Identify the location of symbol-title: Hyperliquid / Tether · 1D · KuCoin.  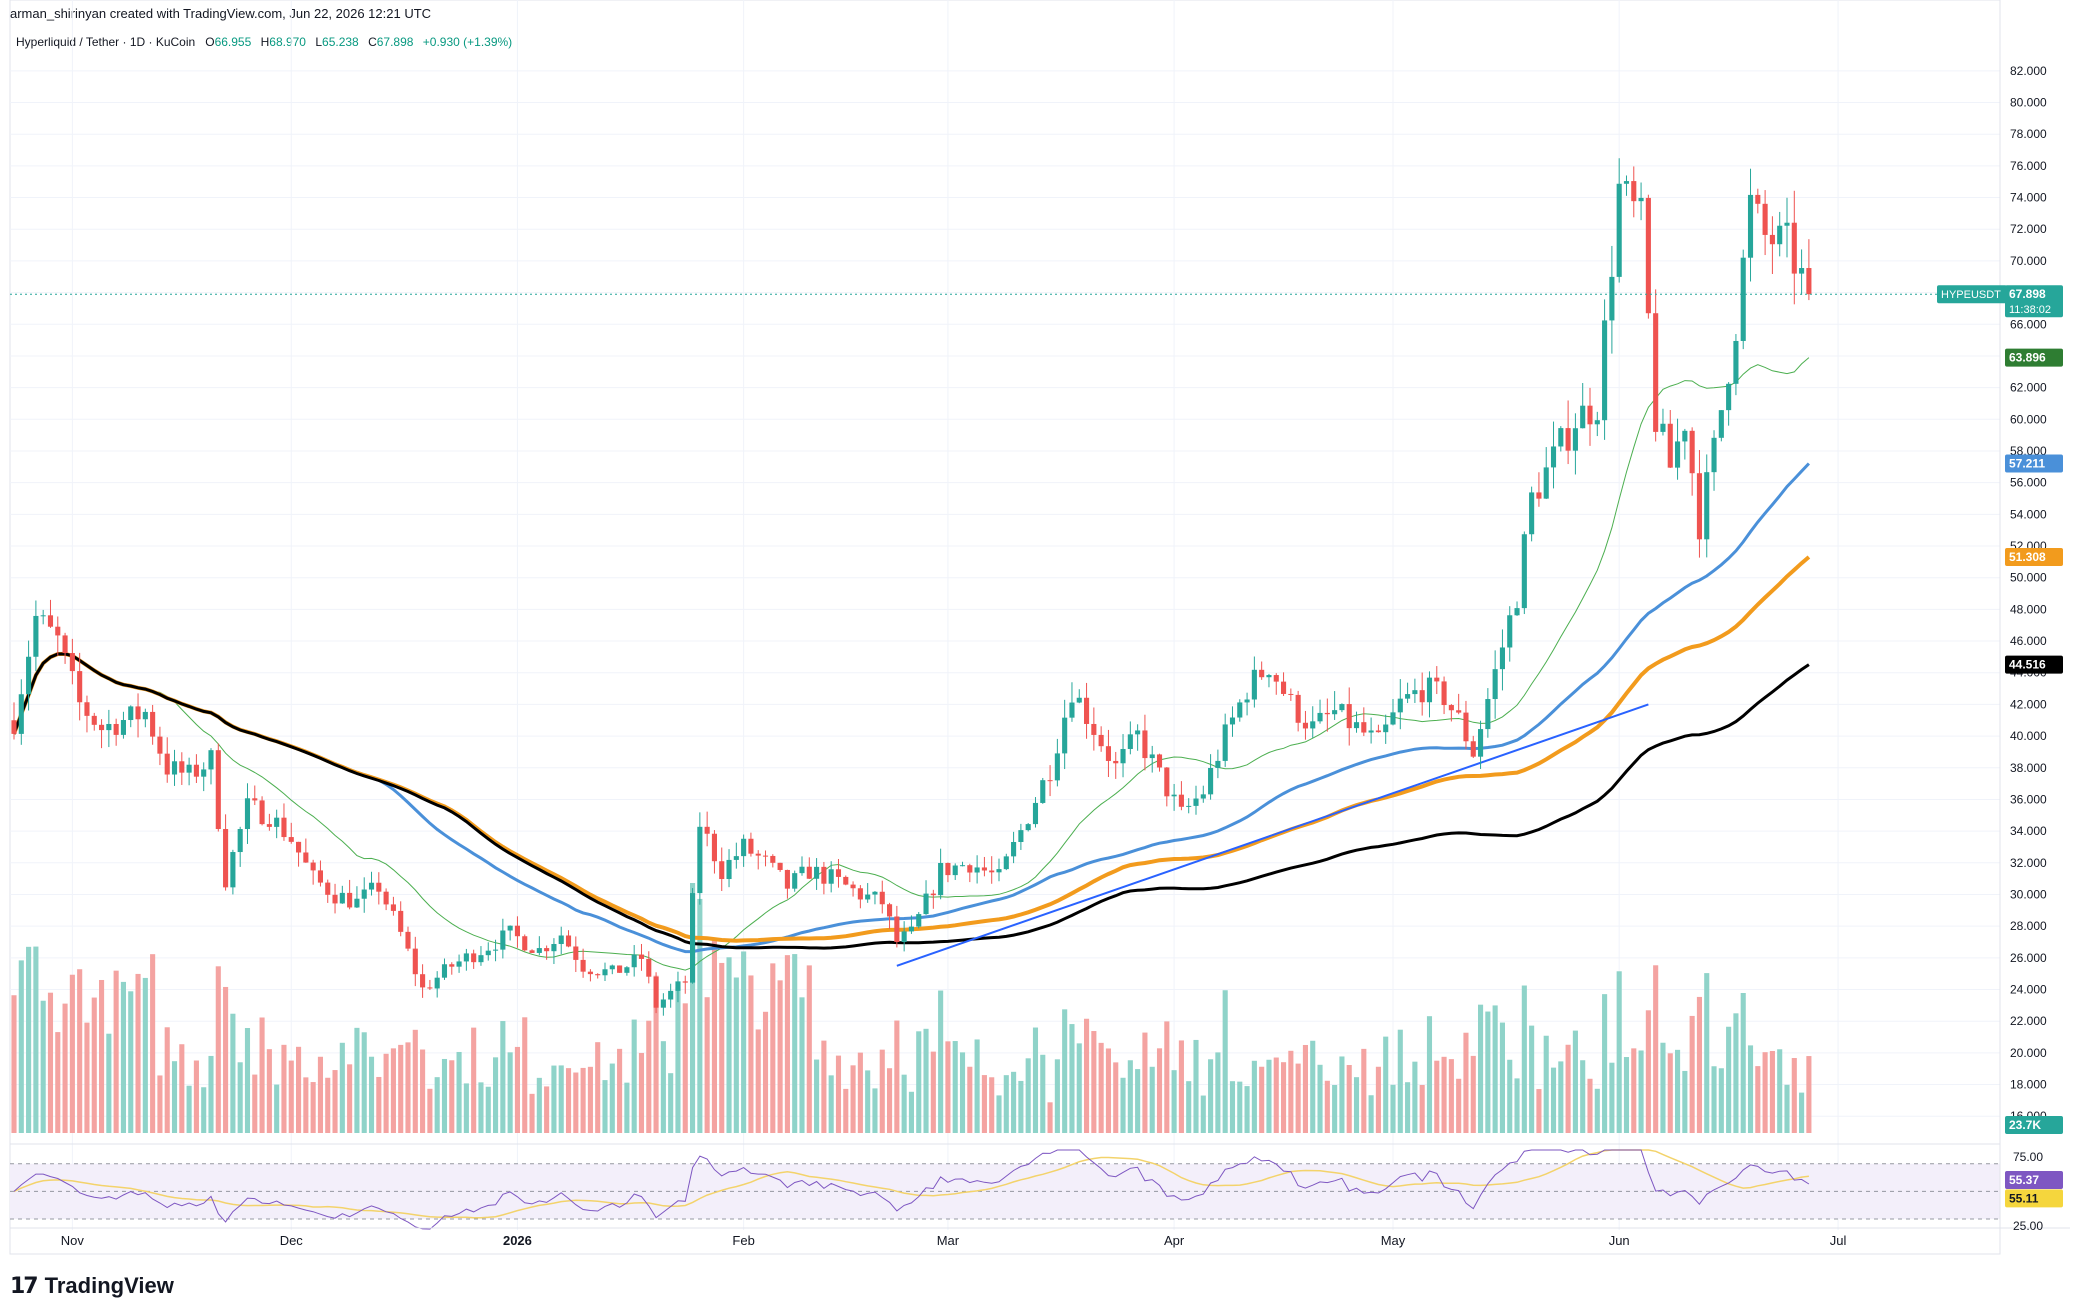
(106, 42).